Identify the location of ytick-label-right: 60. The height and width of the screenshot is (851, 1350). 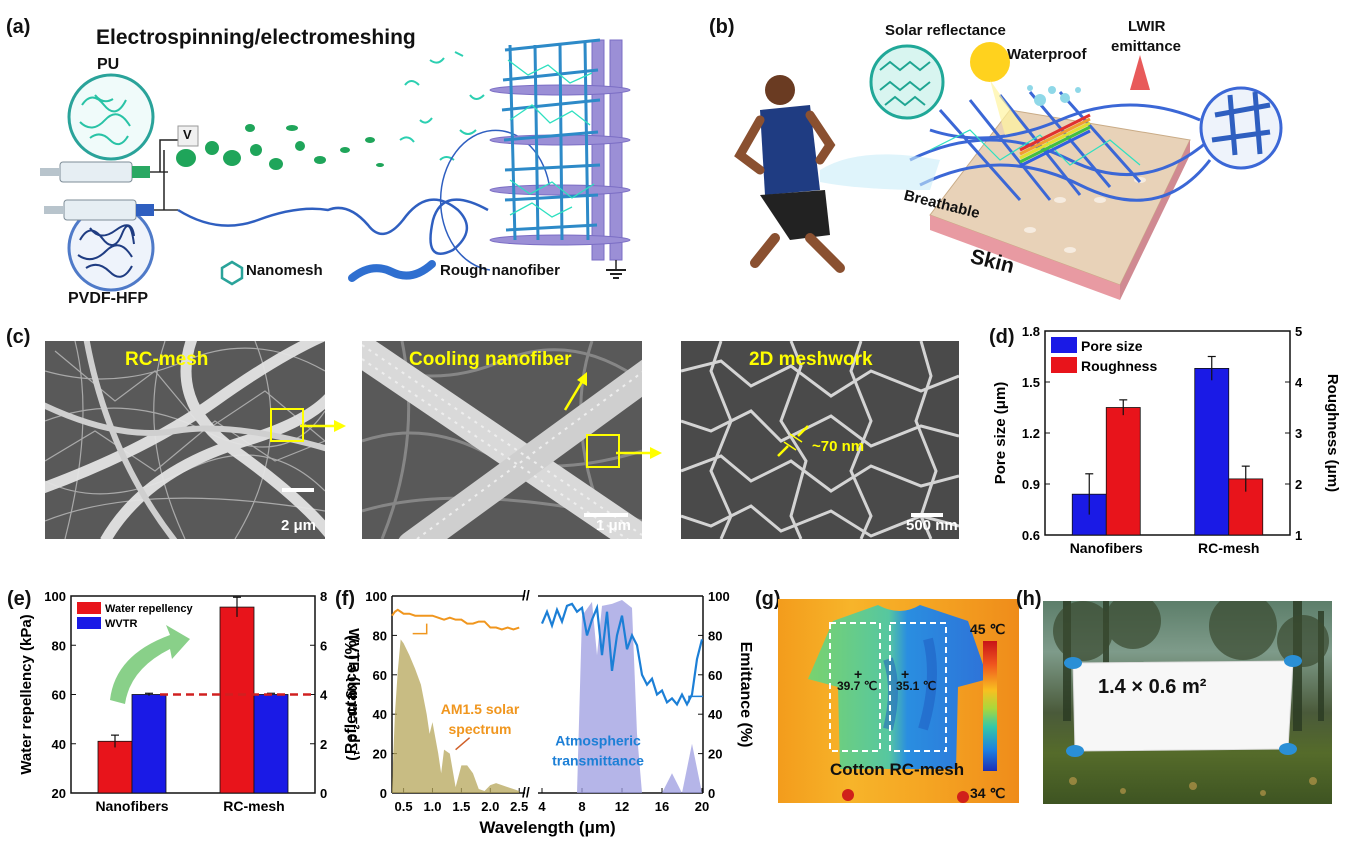
(715, 675).